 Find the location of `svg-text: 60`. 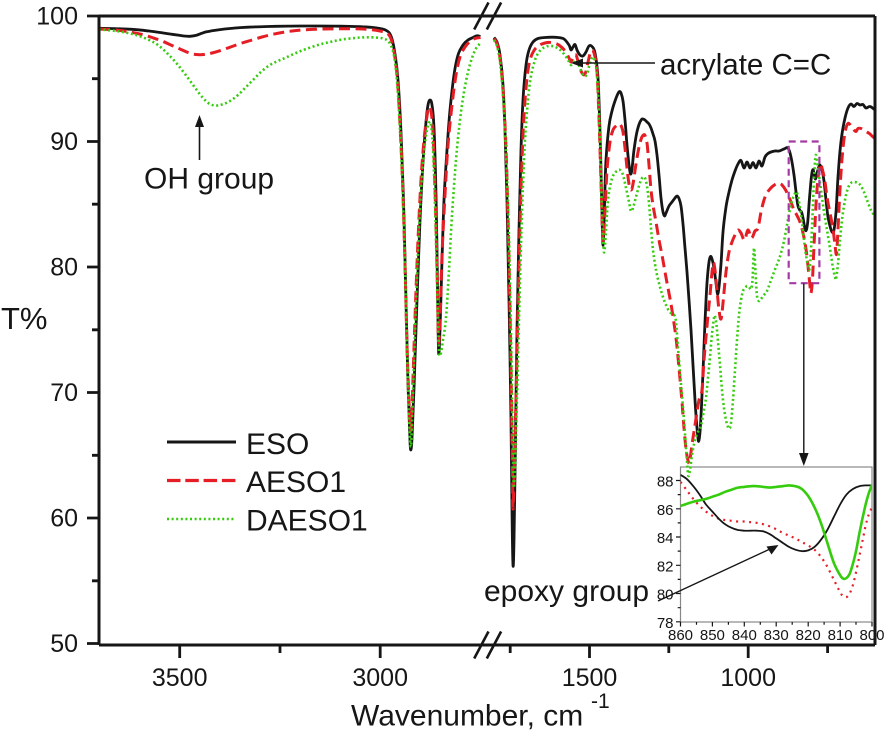

svg-text: 60 is located at coordinates (64, 519).